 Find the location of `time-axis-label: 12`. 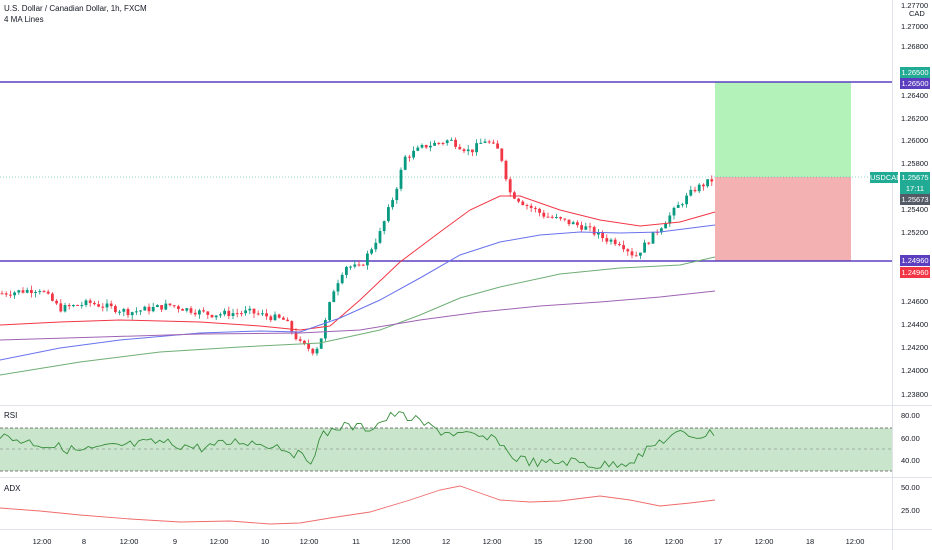

time-axis-label: 12 is located at coordinates (446, 541).